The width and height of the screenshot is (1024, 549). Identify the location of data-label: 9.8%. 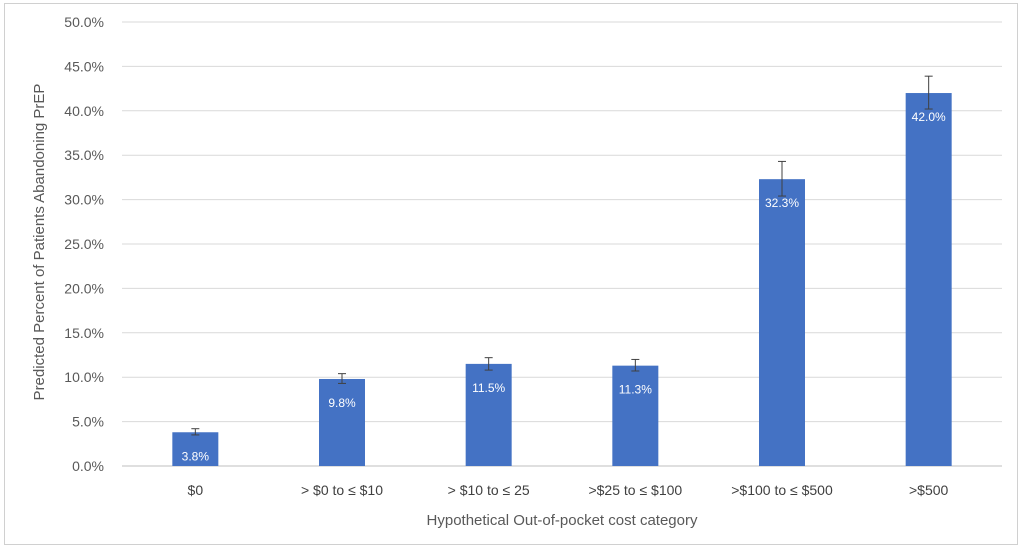
(342, 403).